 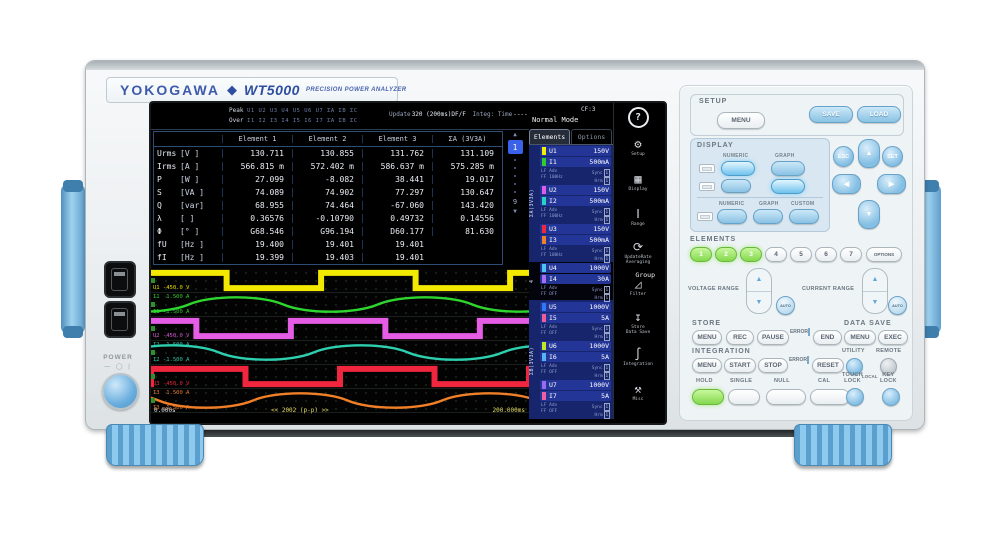 I want to click on element-block: U4 1000V I4 30A LF Adv FF OFF Sync 1, so click(x=571, y=282).